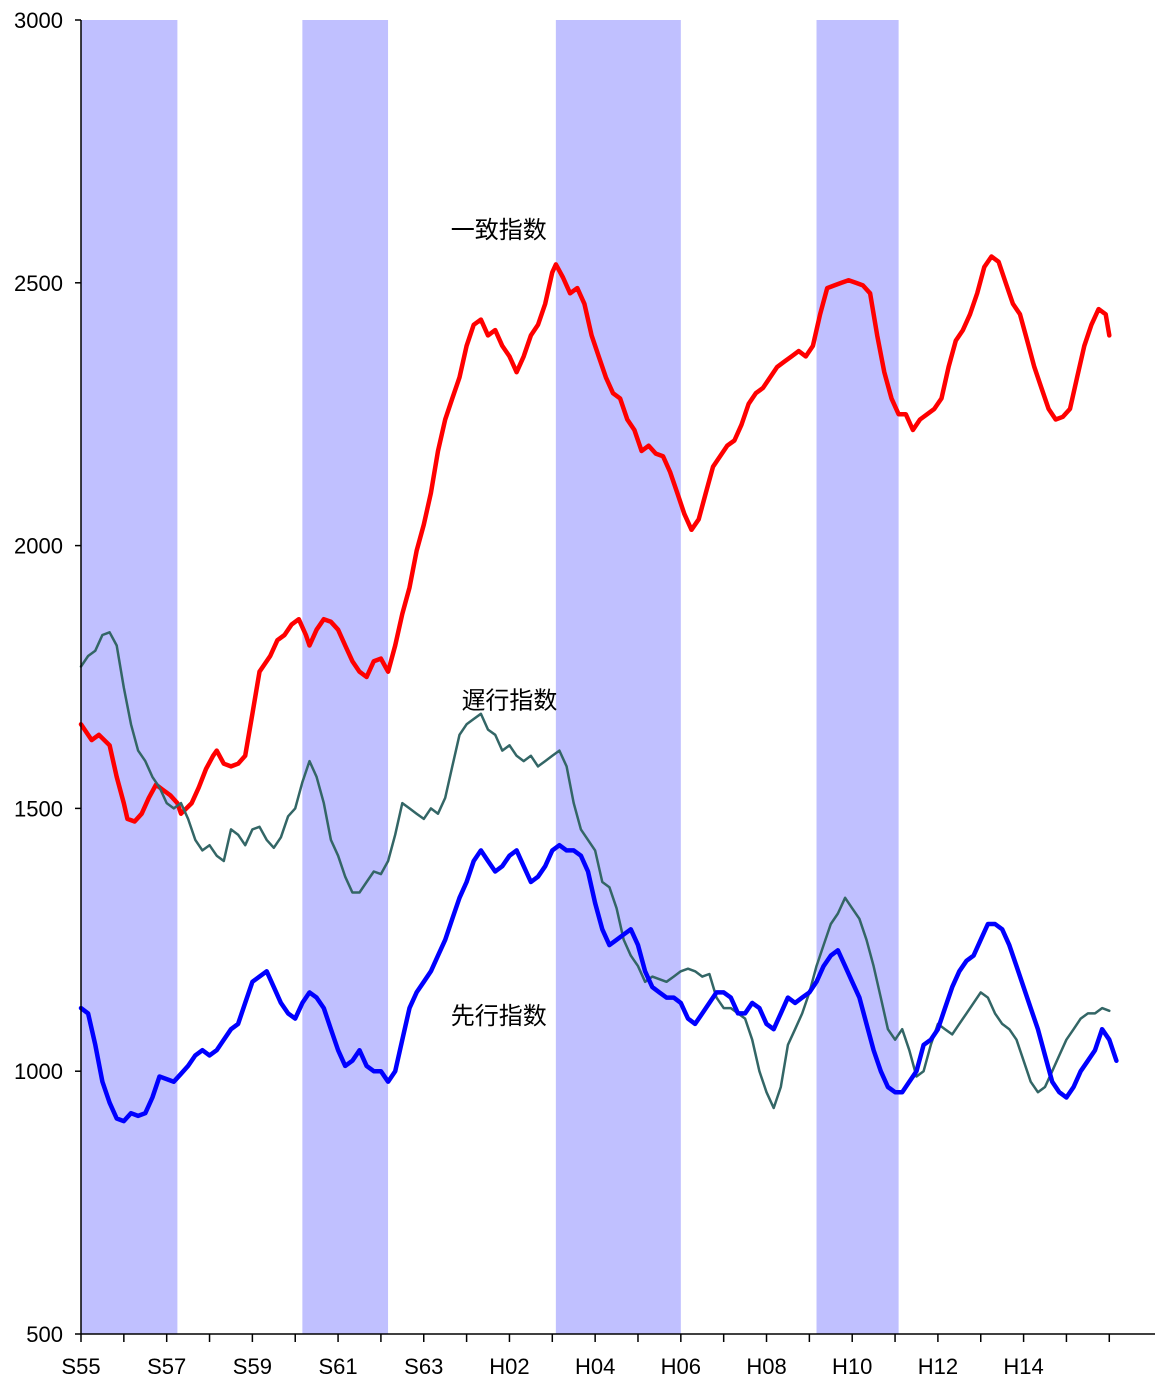  I want to click on y-tick-label: 3000, so click(38, 20).